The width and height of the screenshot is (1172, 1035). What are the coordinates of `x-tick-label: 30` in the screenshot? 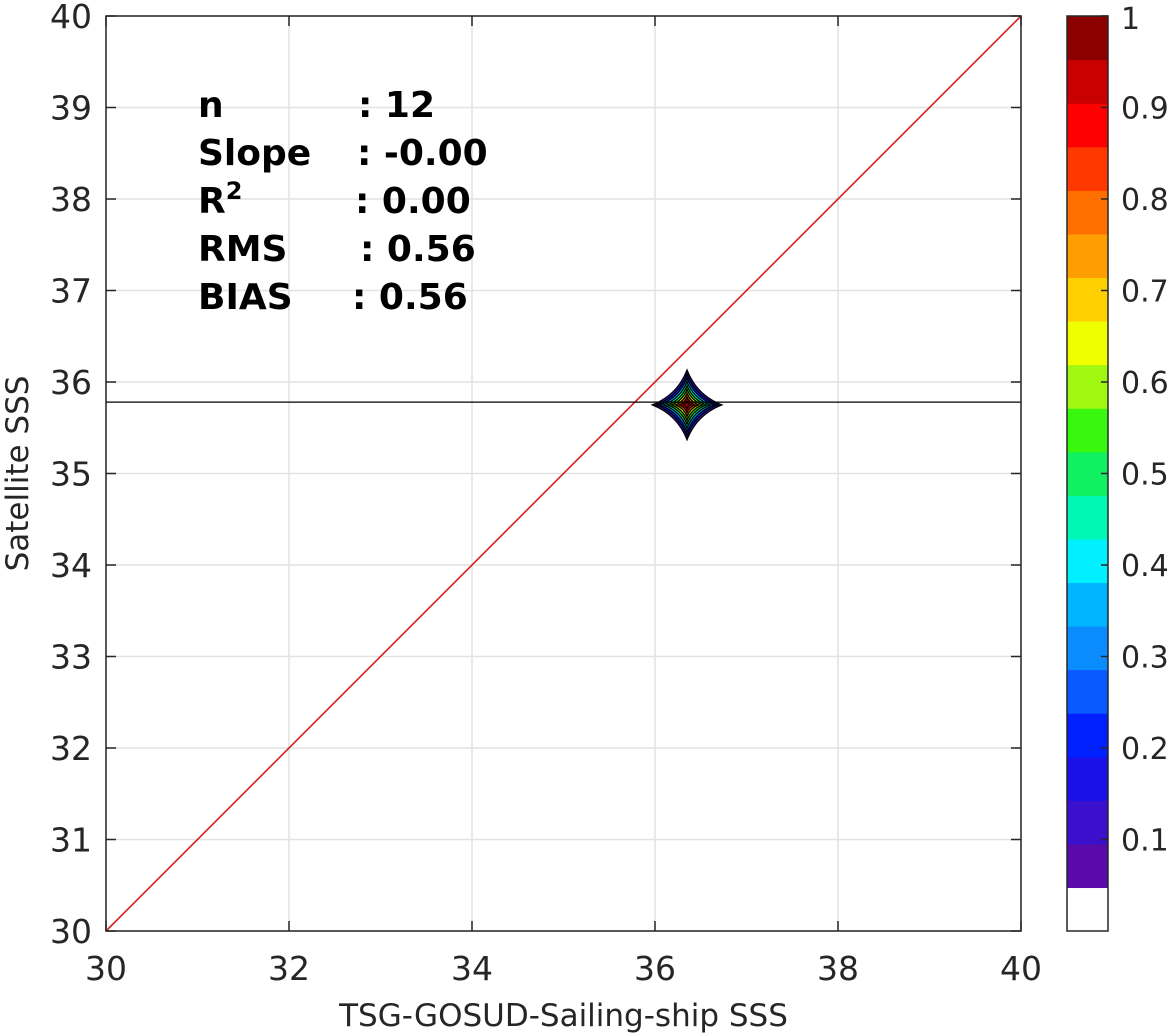 It's located at (106, 968).